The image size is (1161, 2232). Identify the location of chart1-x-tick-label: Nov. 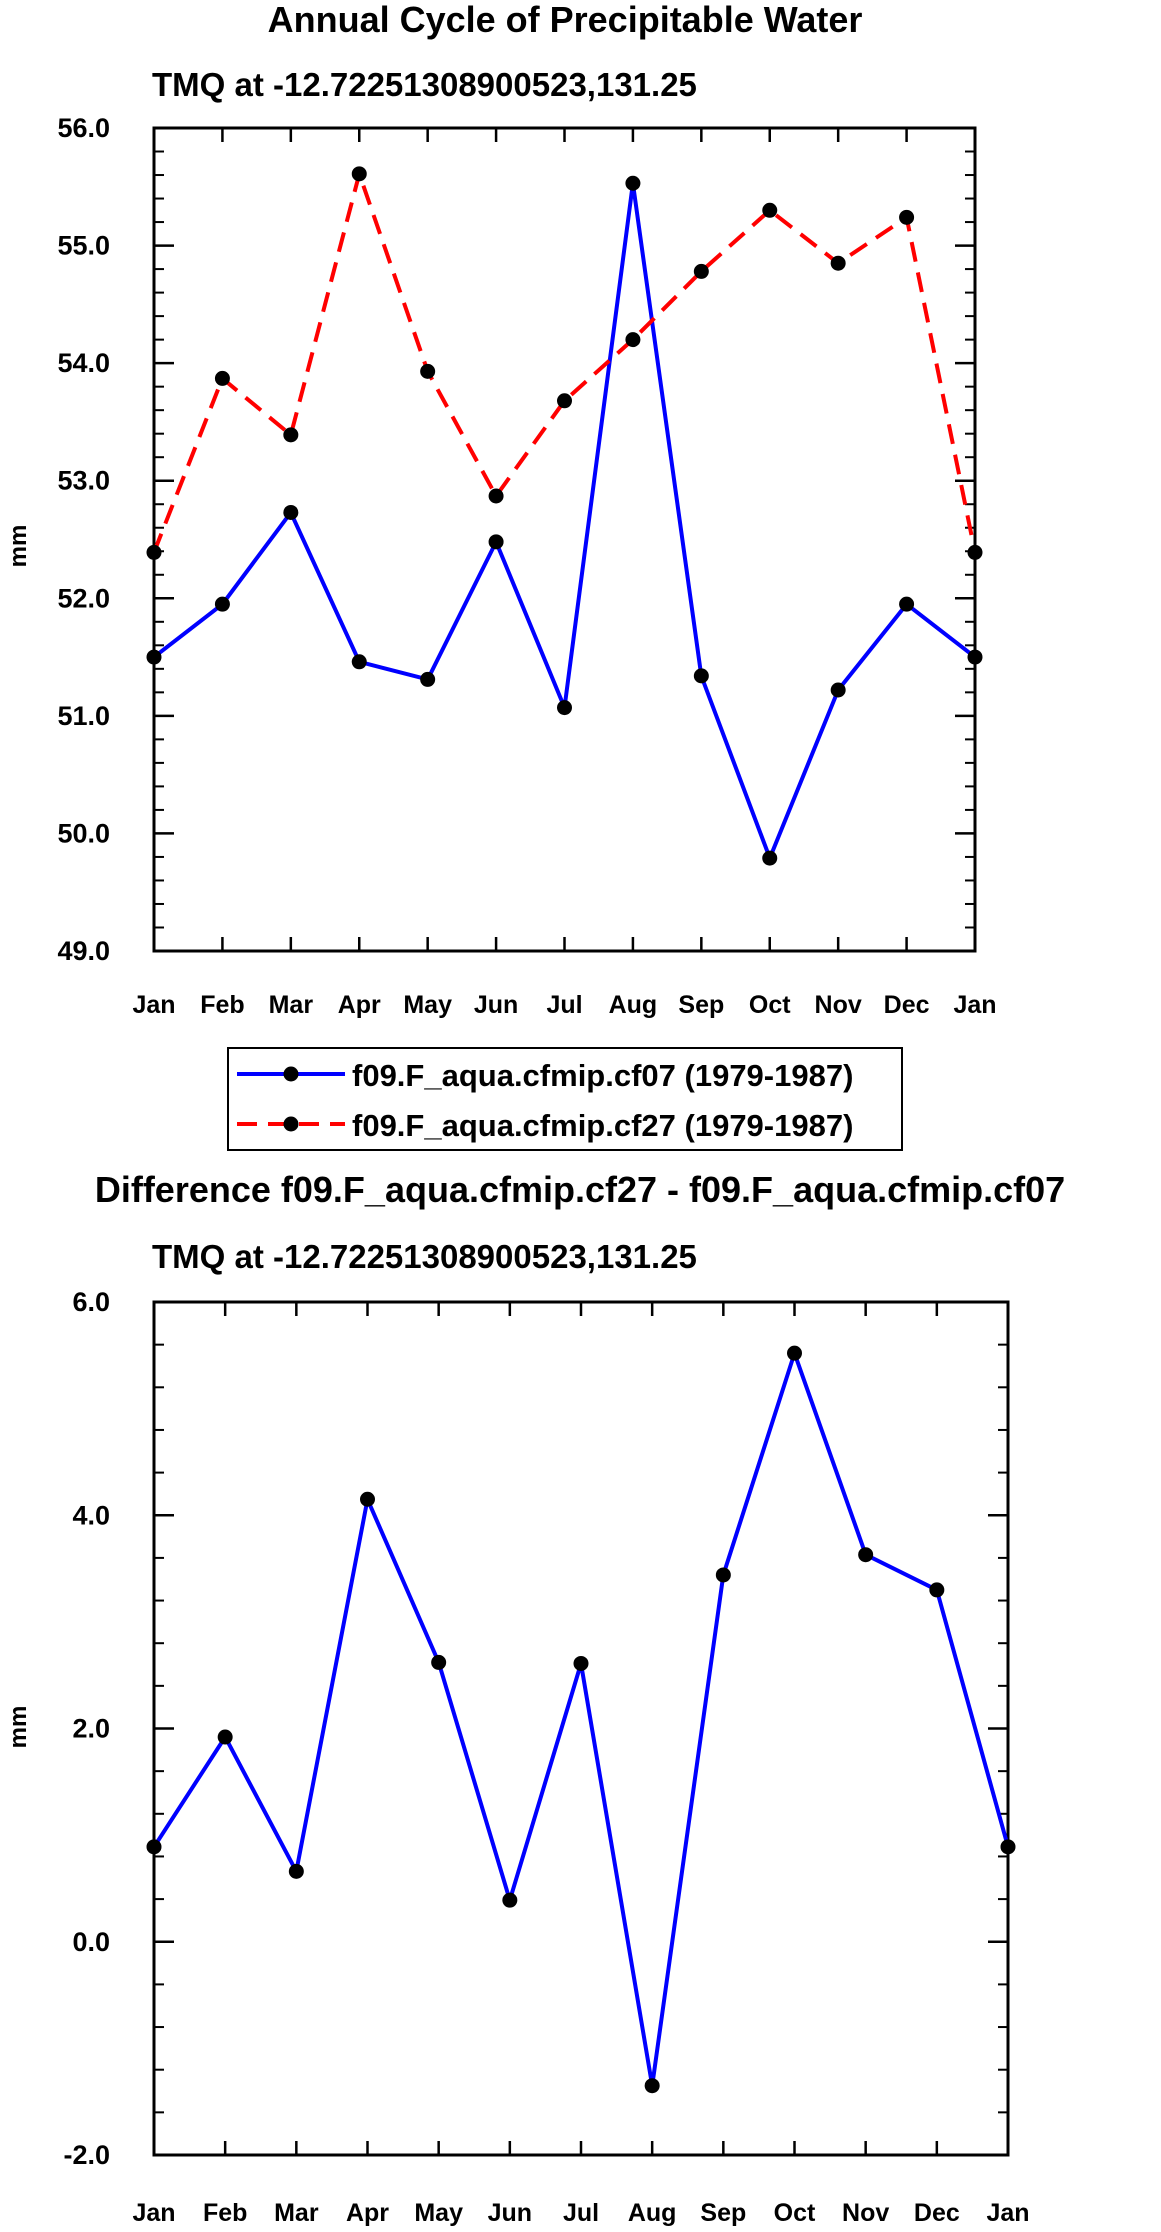
(838, 1005).